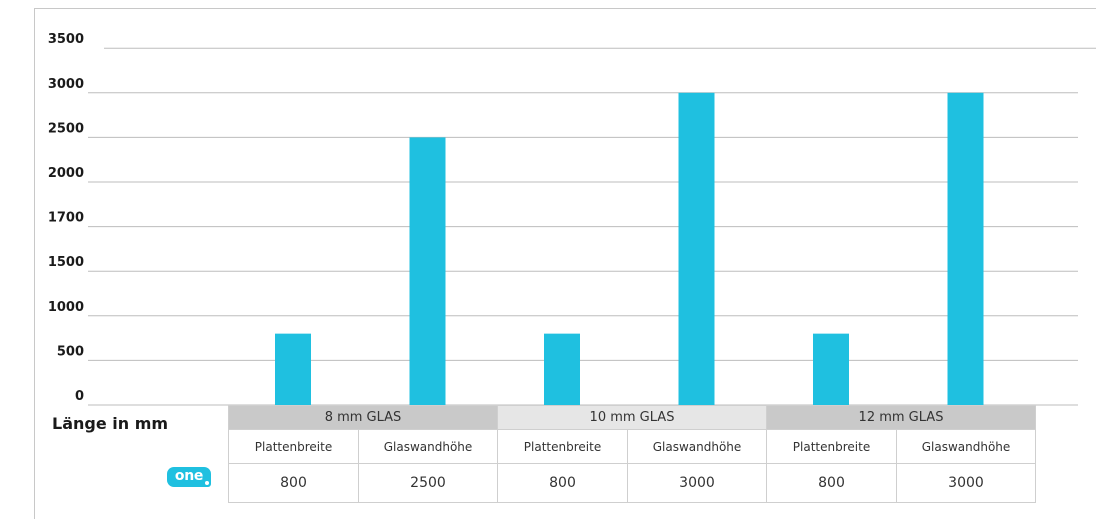  I want to click on one-logo: one, so click(189, 477).